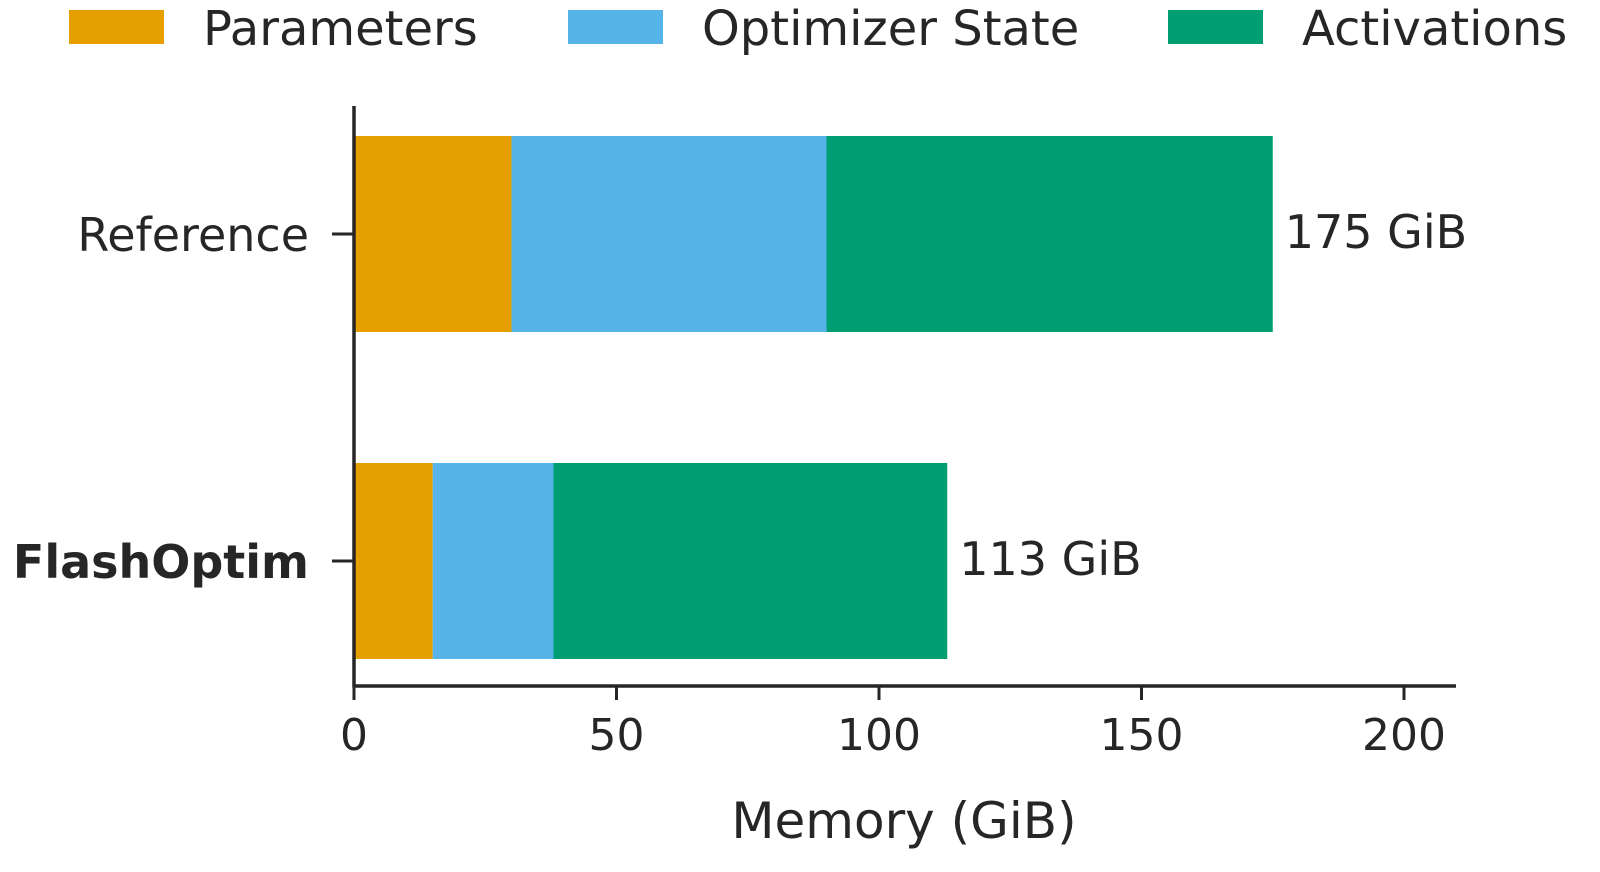  I want to click on y-tick-label: Reference, so click(193, 235).